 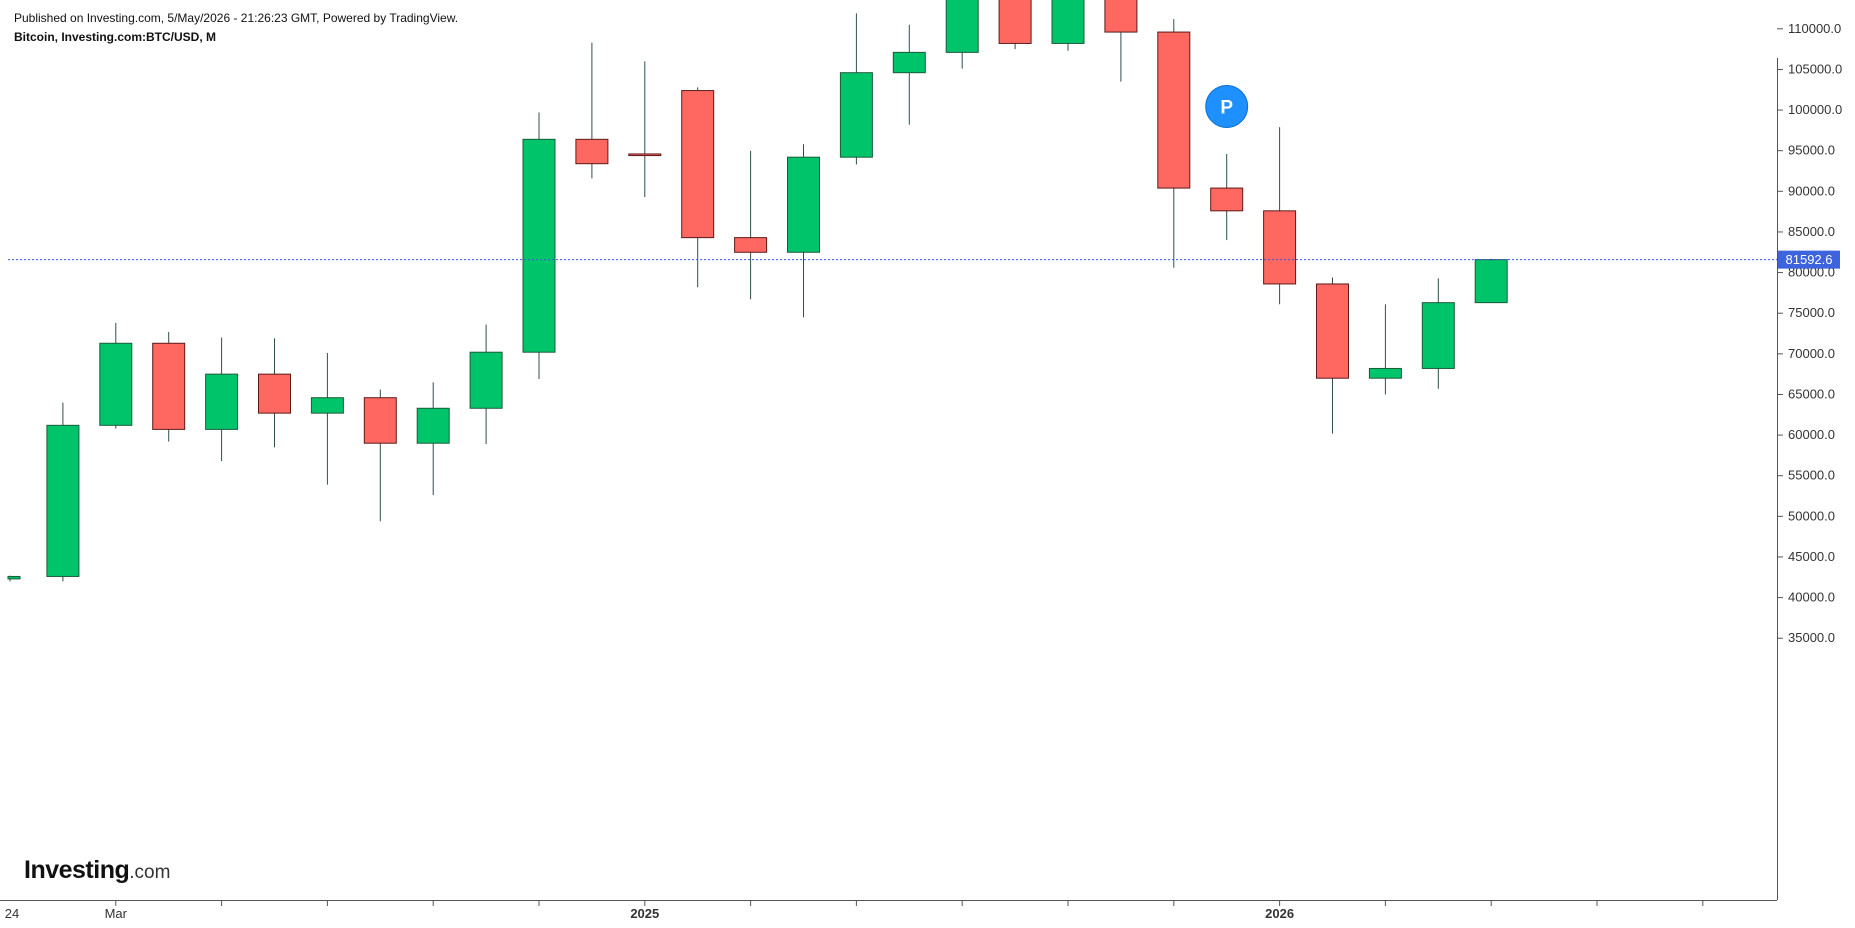 I want to click on y-tick-label: 100000.0, so click(x=1815, y=109).